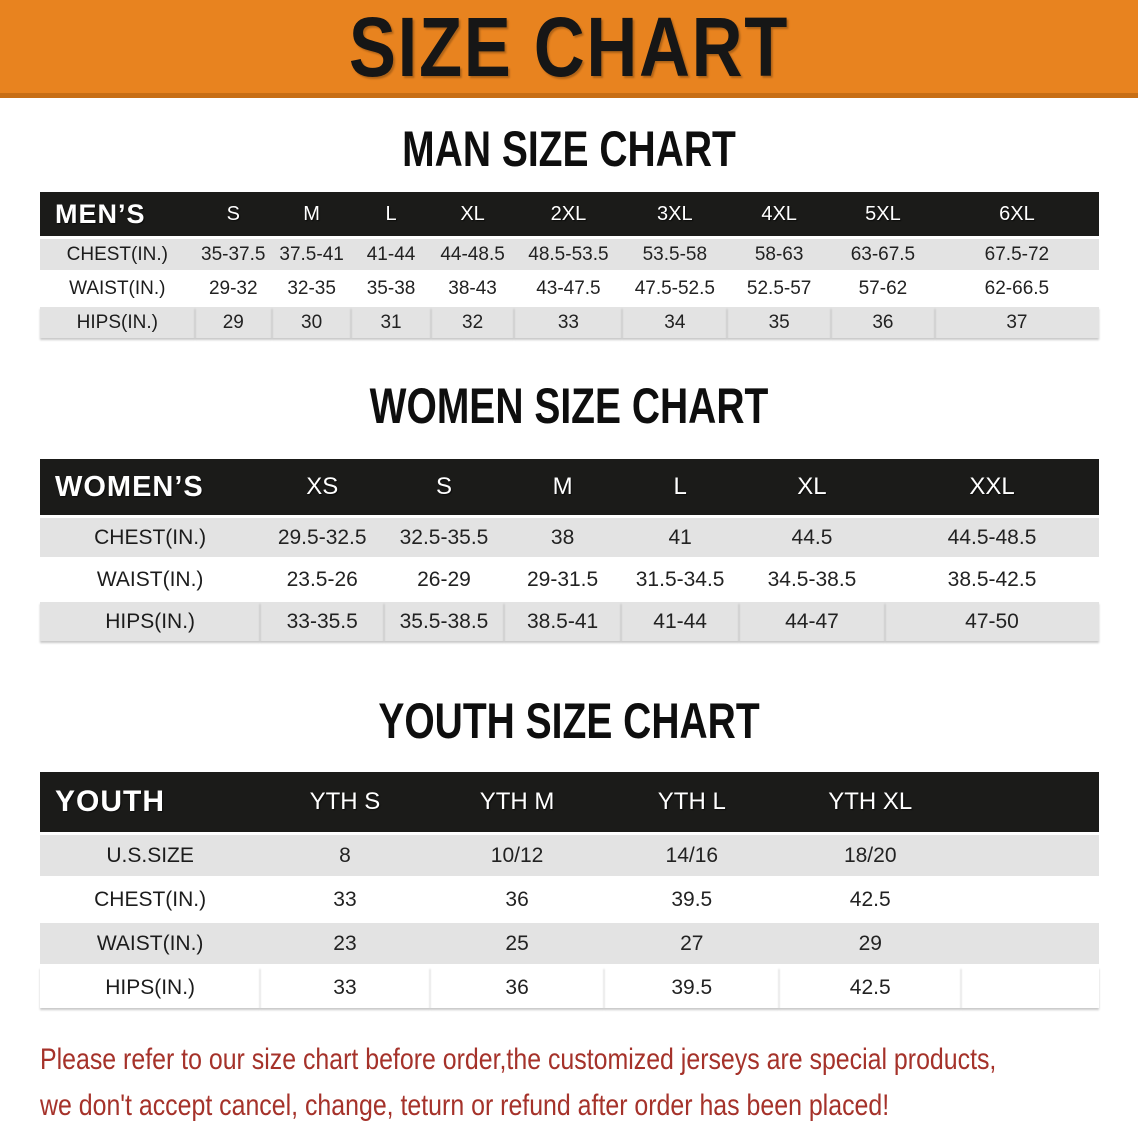 This screenshot has width=1138, height=1132. Describe the element at coordinates (569, 214) in the screenshot. I see `table-header-row: MEN’S S M L XL 2XL 3XL 4XL 5XL 6XL` at that location.